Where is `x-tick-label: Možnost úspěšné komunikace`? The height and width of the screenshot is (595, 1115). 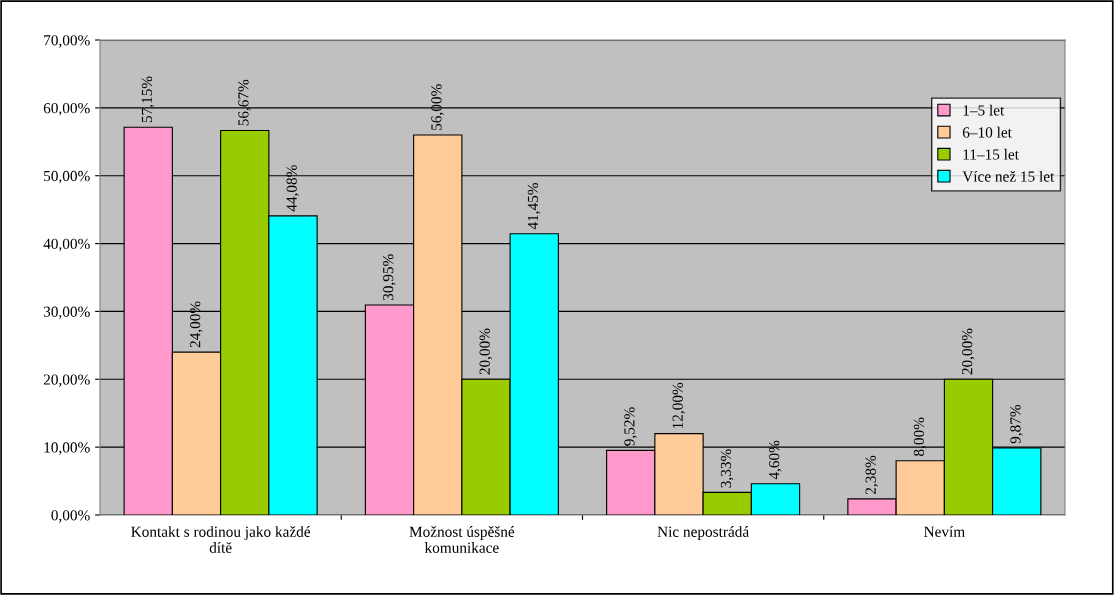 x-tick-label: Možnost úspěšné komunikace is located at coordinates (462, 539).